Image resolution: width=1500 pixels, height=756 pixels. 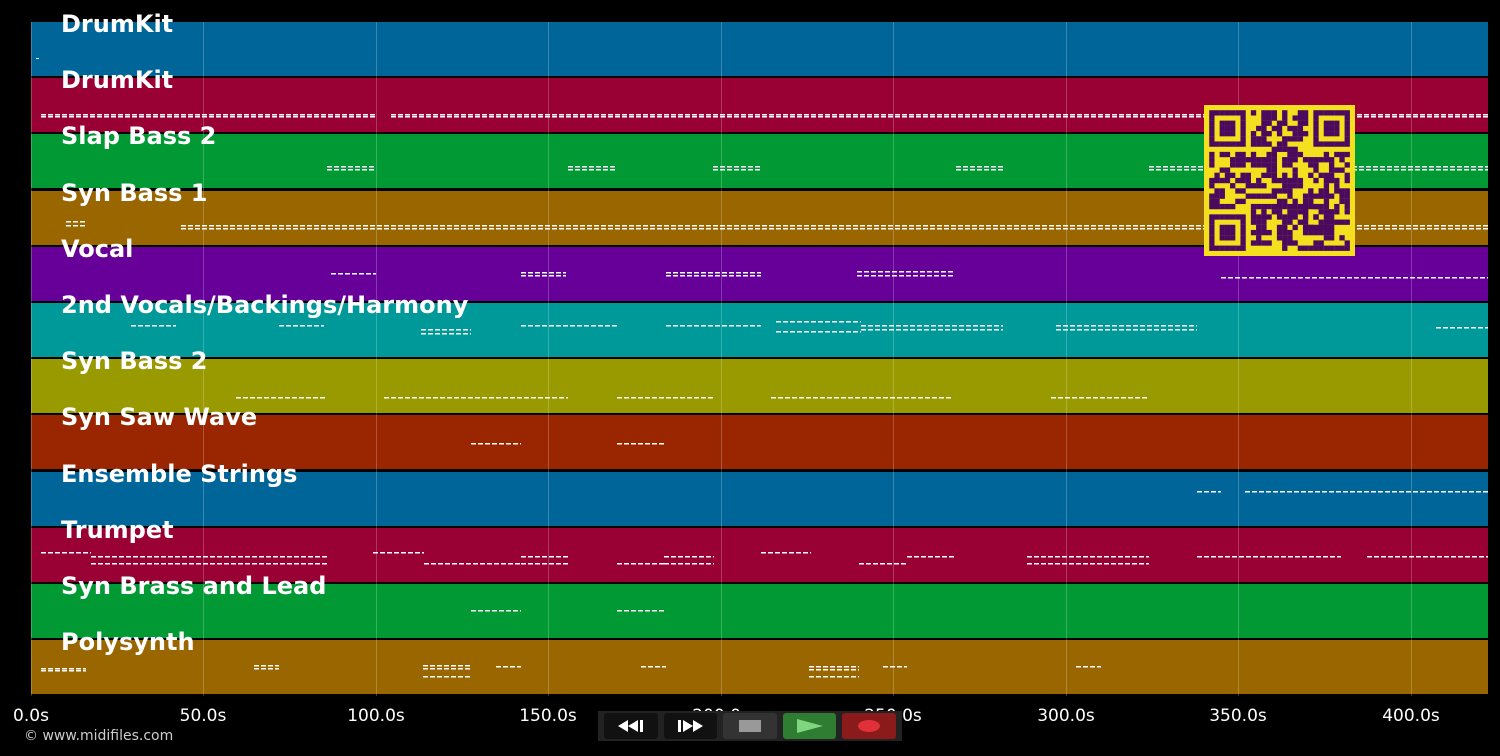 What do you see at coordinates (99, 736) in the screenshot?
I see `copyright-text: © www.midifiles.com` at bounding box center [99, 736].